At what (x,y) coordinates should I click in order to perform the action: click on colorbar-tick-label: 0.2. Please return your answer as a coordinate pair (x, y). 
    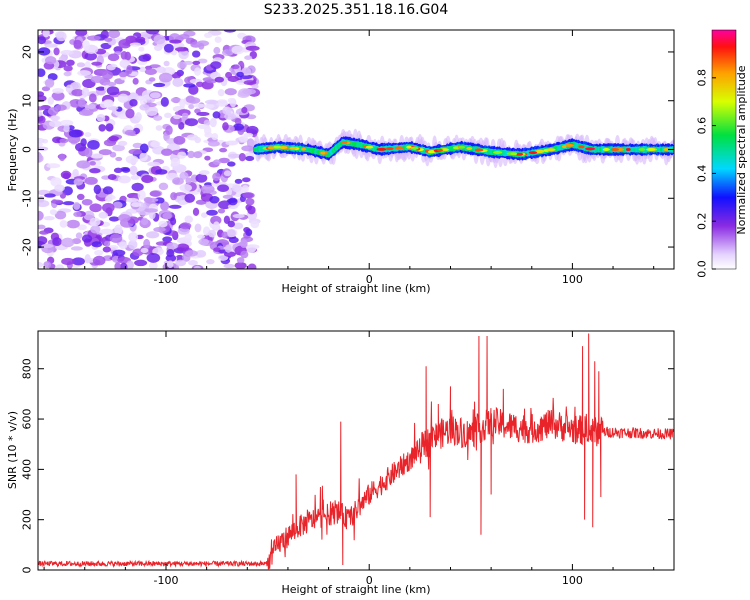
    Looking at the image, I should click on (702, 221).